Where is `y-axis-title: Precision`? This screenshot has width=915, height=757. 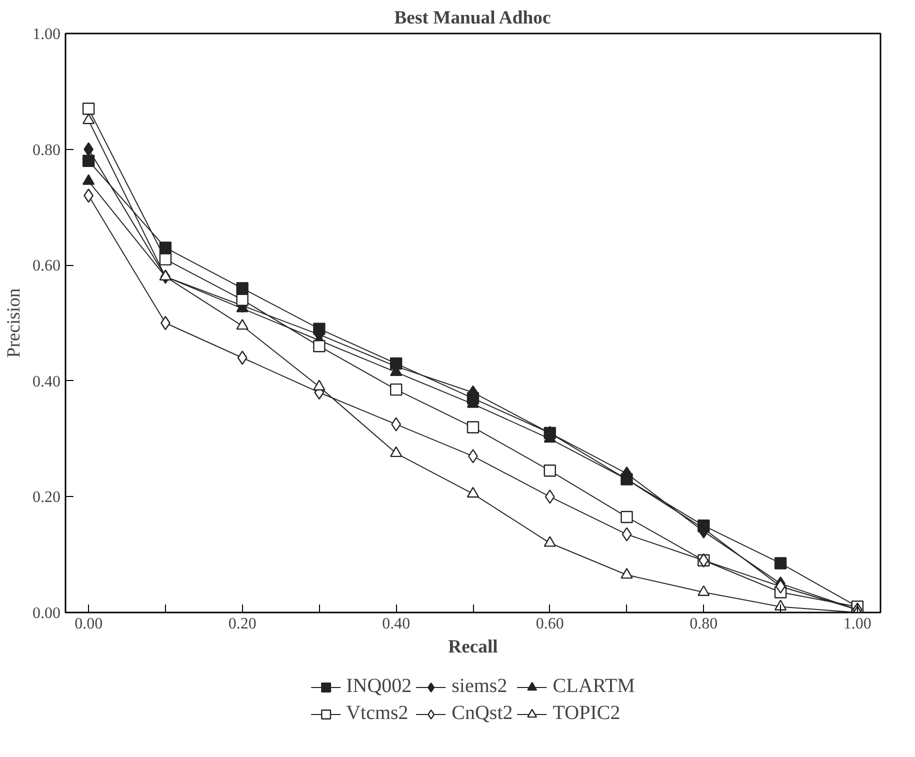 y-axis-title: Precision is located at coordinates (14, 323).